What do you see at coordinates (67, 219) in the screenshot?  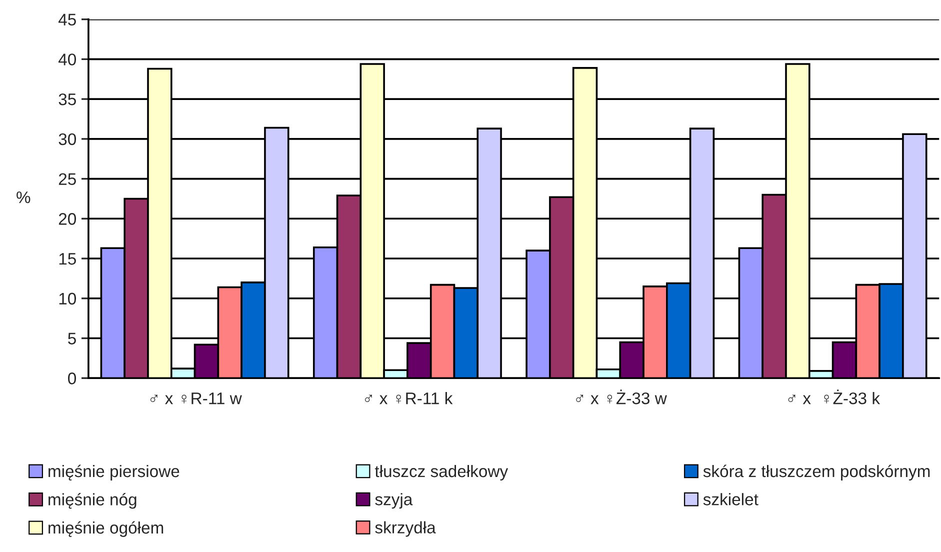 I see `y-tick-label: 20` at bounding box center [67, 219].